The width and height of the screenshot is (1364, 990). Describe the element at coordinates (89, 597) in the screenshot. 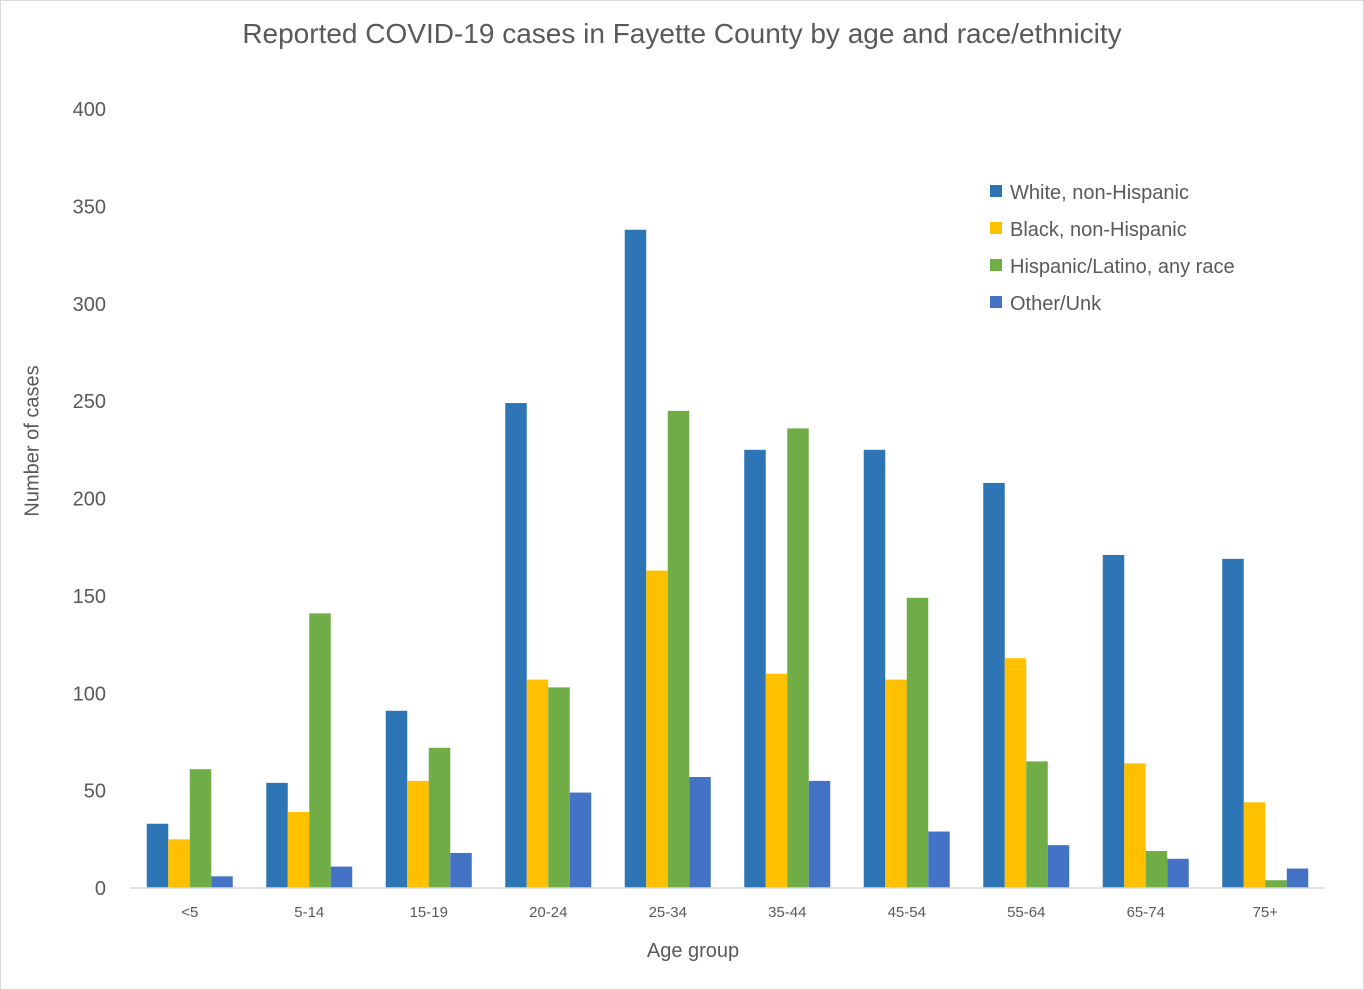

I see `y-tick-label: 150` at that location.